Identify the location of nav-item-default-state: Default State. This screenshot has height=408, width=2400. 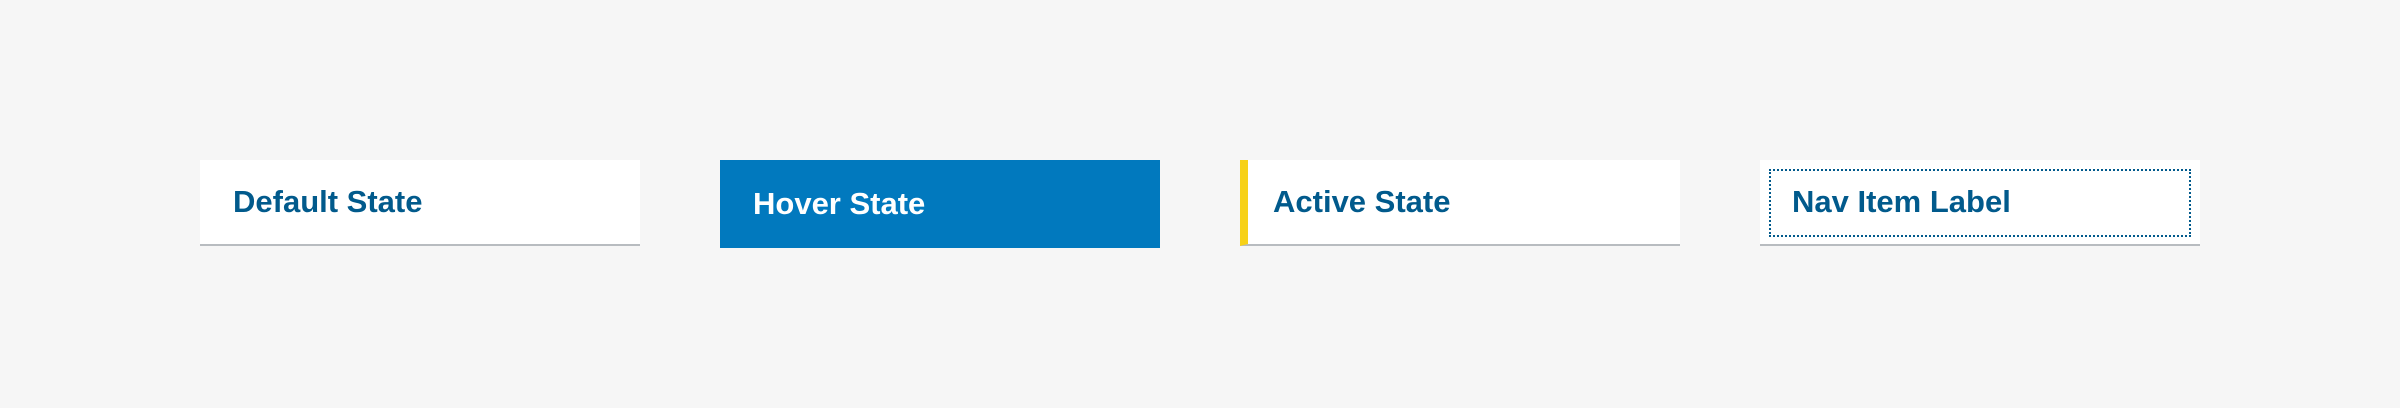
(420, 203).